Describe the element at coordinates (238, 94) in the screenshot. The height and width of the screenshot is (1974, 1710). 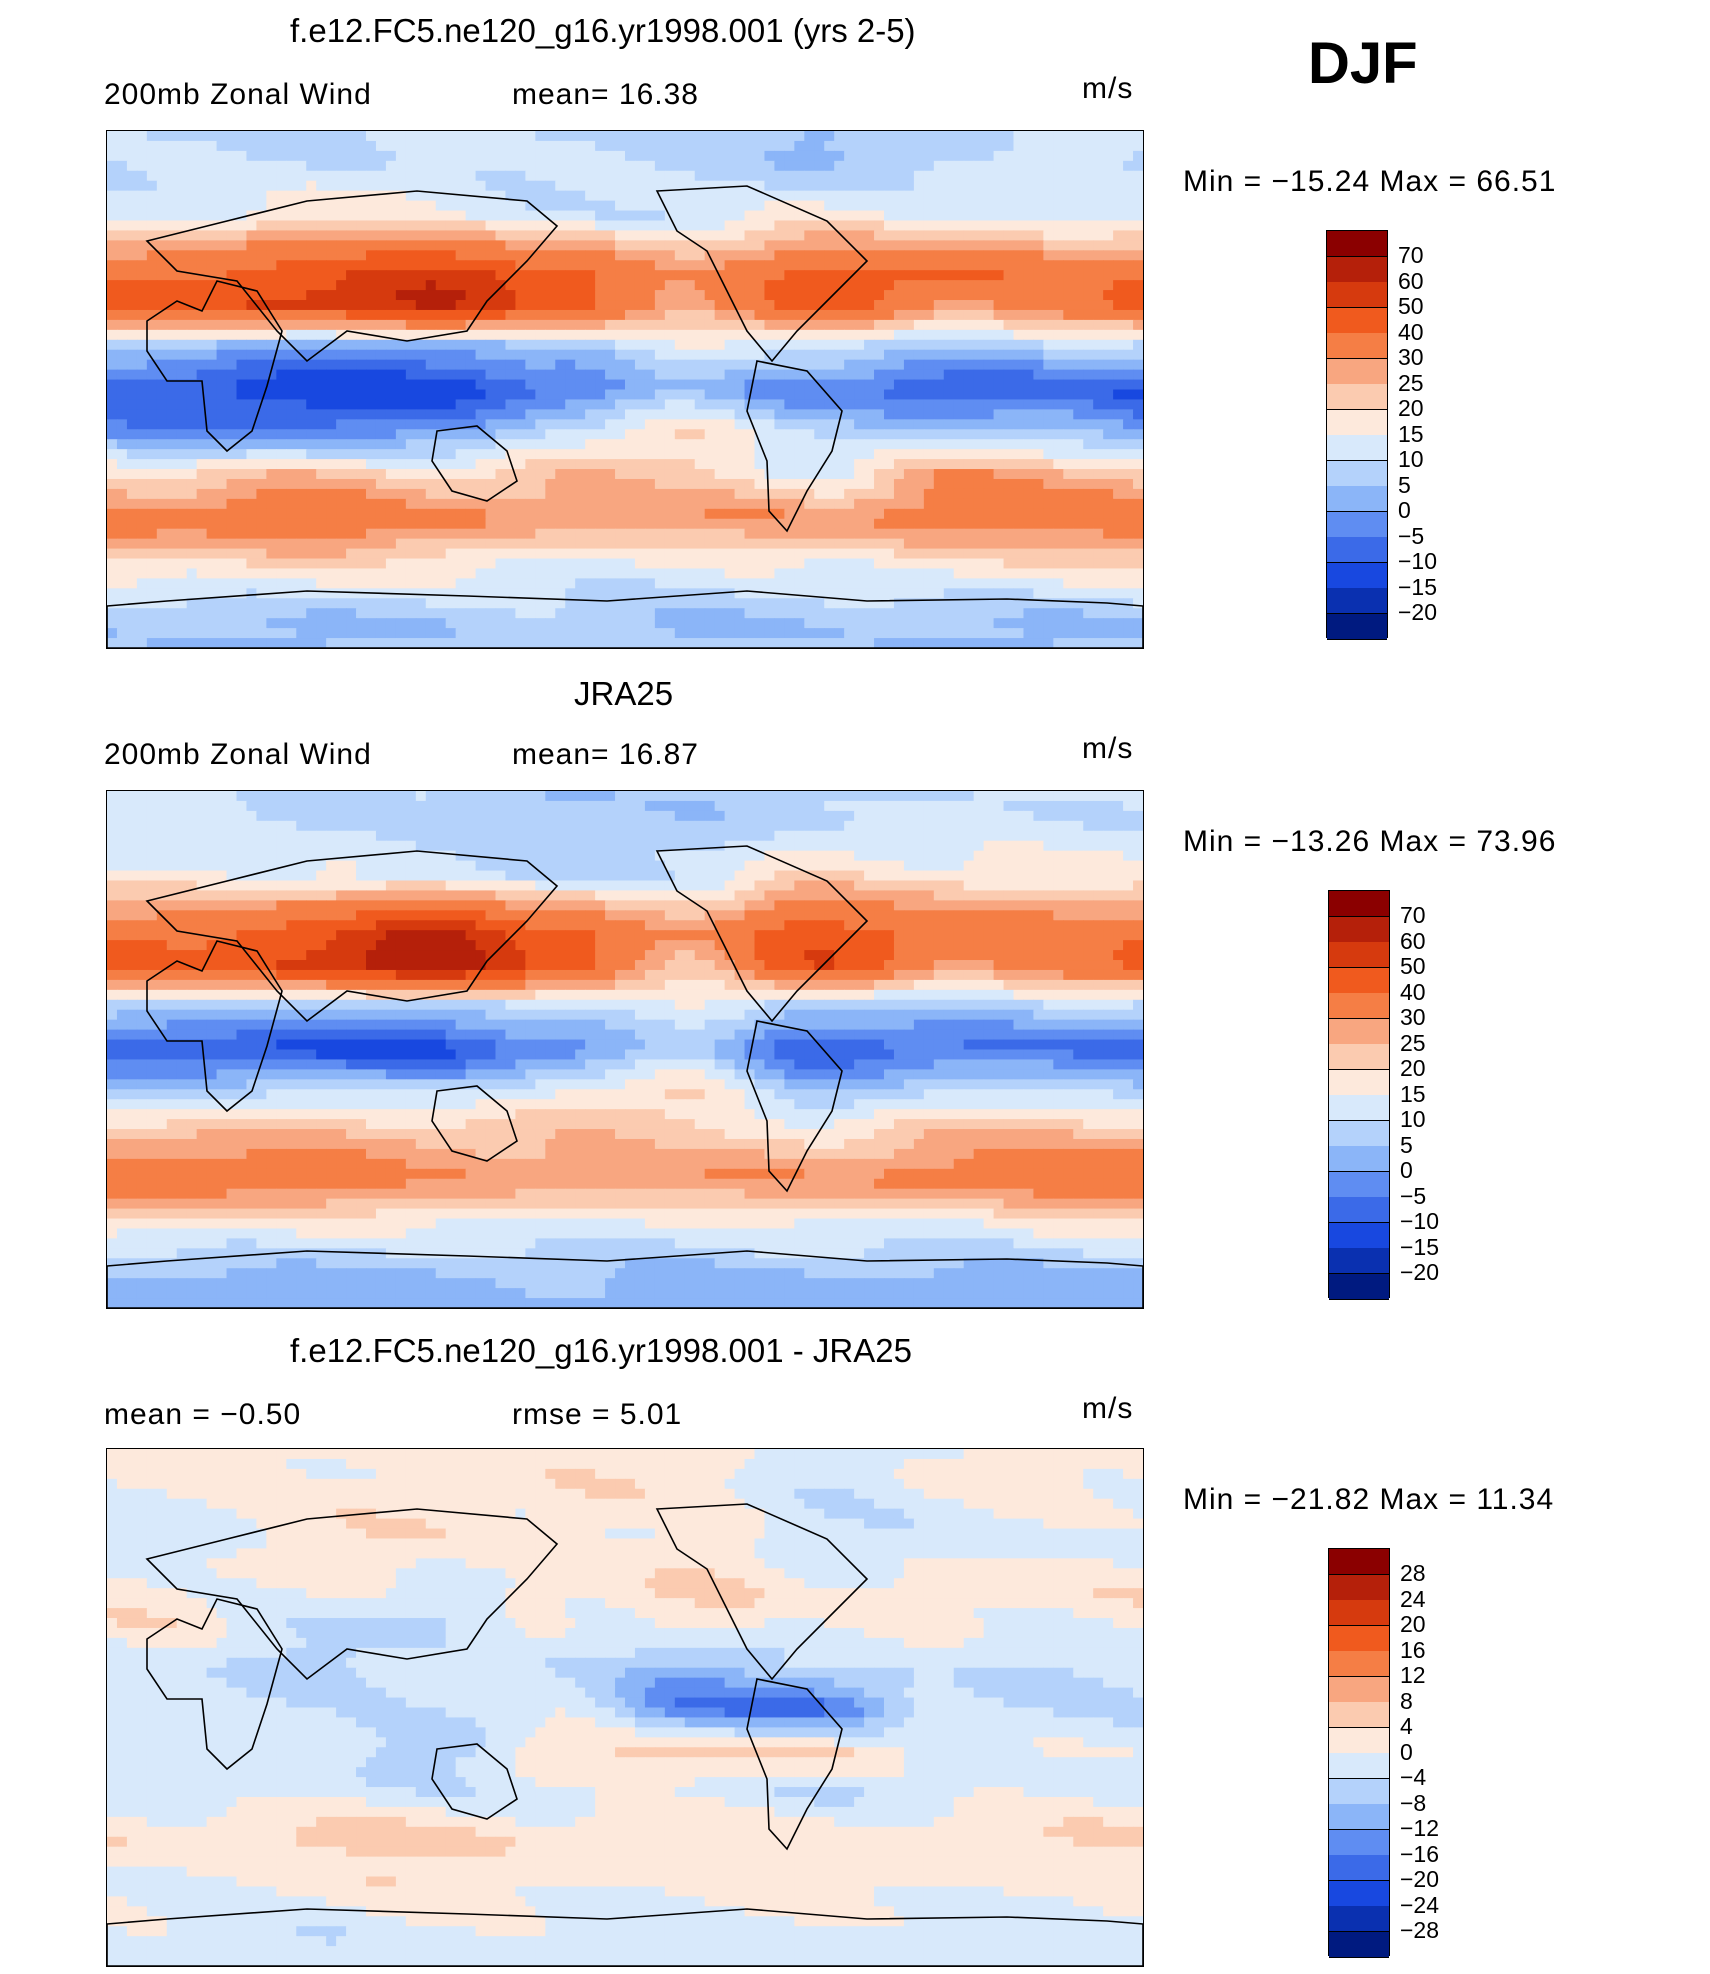
I see `panel1-variable-label: 200mb Zonal Wind` at that location.